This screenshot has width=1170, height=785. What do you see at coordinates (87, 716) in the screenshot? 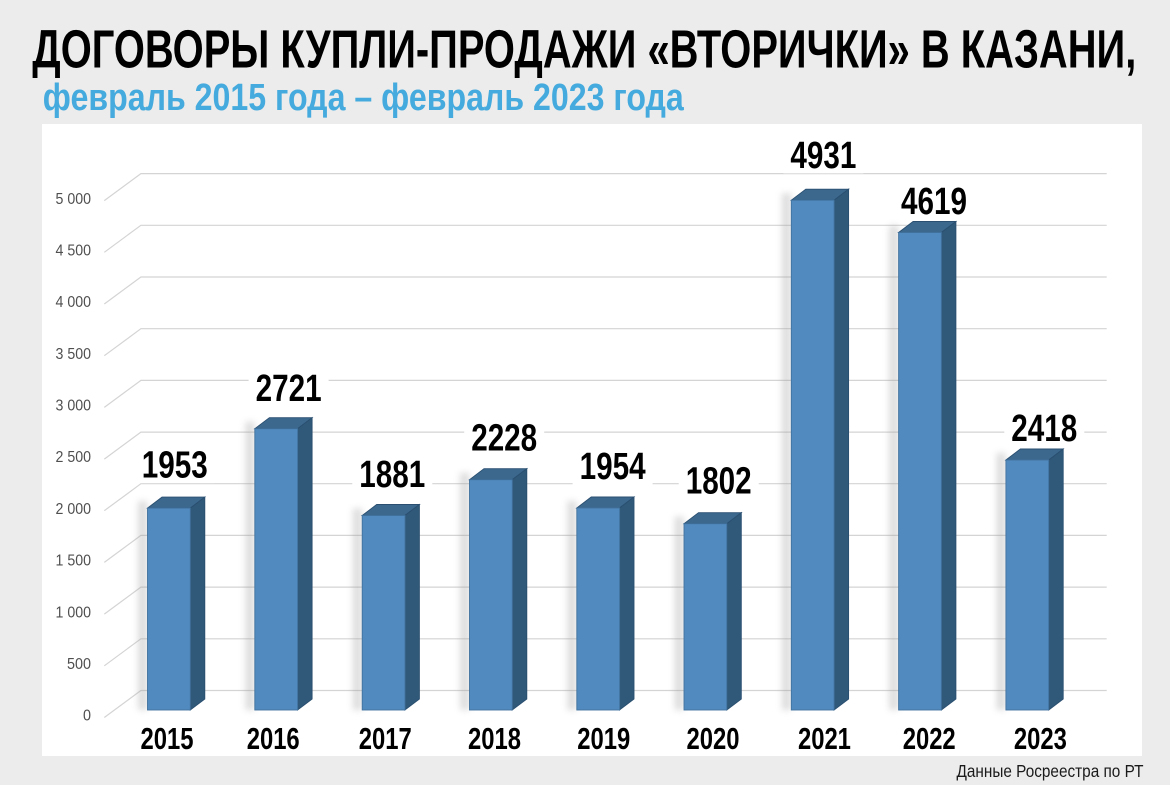
I see `svg-text: 0` at bounding box center [87, 716].